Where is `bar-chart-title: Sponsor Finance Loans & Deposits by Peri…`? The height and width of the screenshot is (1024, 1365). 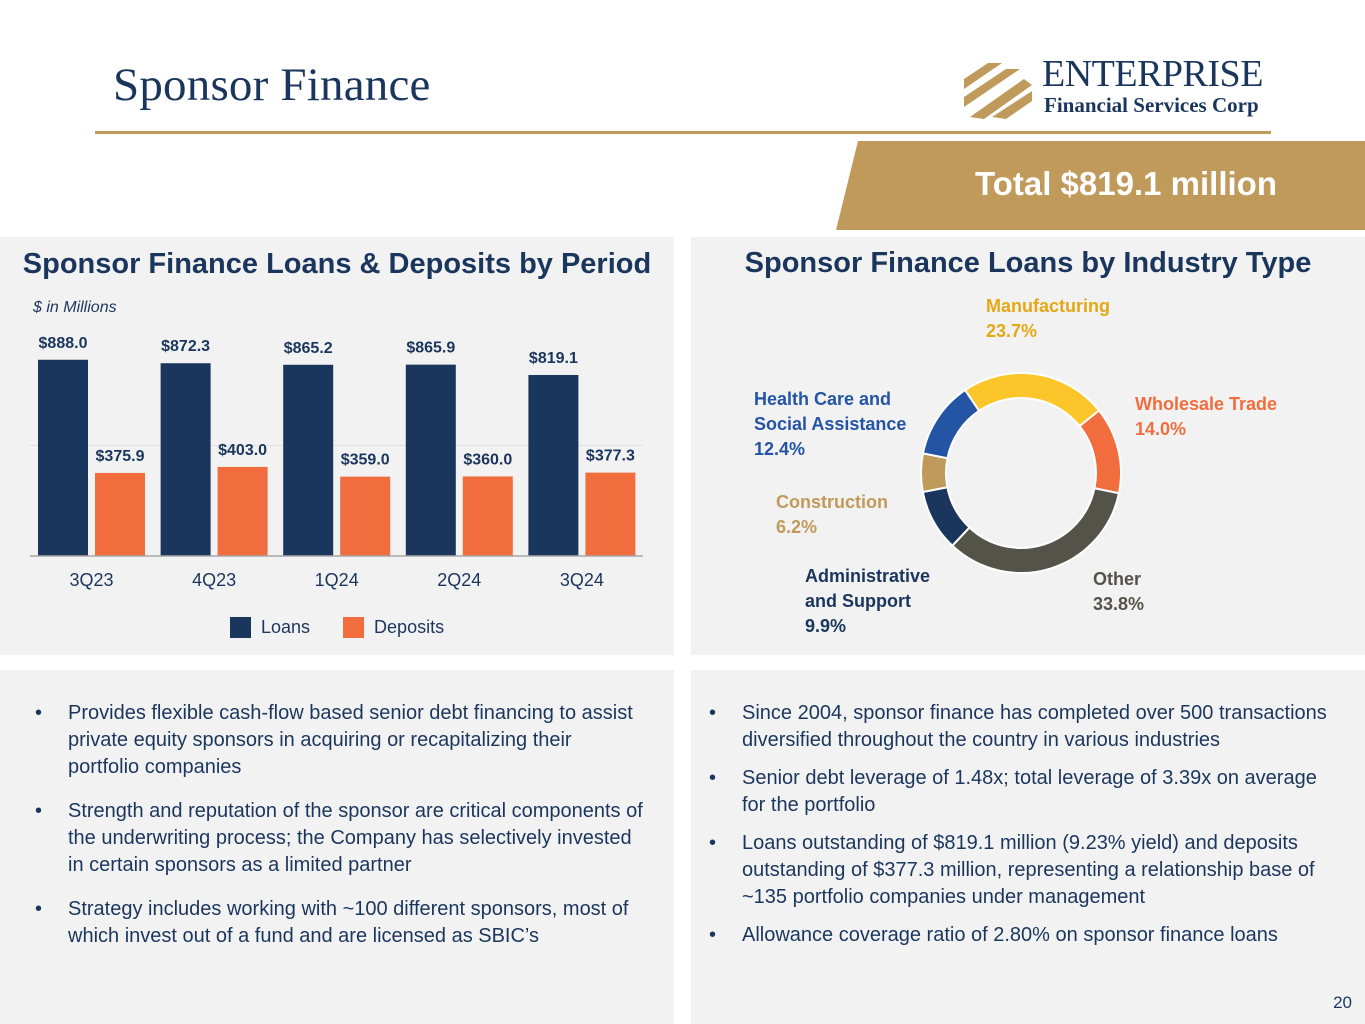
bar-chart-title: Sponsor Finance Loans & Deposits by Peri… is located at coordinates (337, 264).